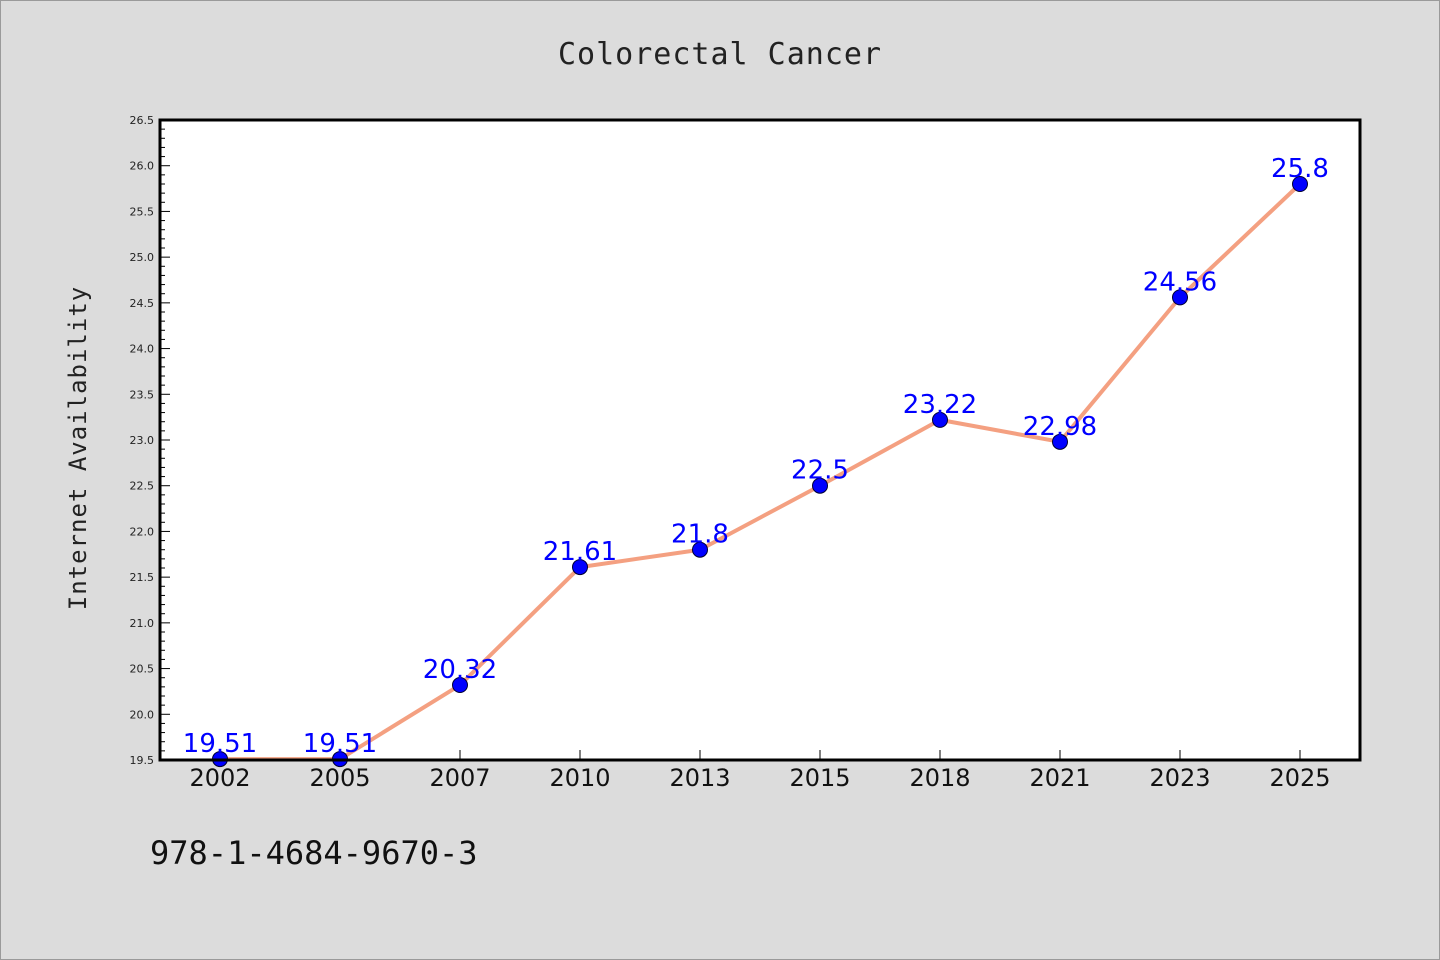 This screenshot has width=1440, height=960. What do you see at coordinates (142, 349) in the screenshot?
I see `y-tick-label: 24.0` at bounding box center [142, 349].